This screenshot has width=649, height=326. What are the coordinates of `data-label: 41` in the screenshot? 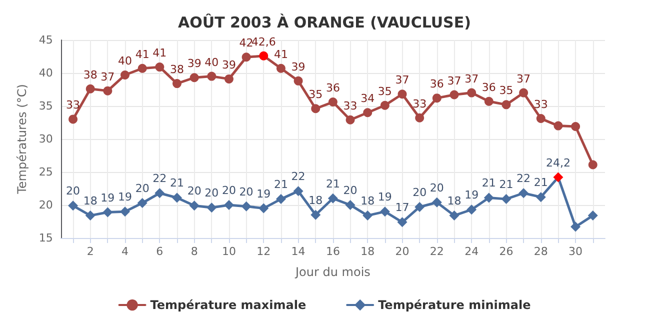 It's located at (142, 54).